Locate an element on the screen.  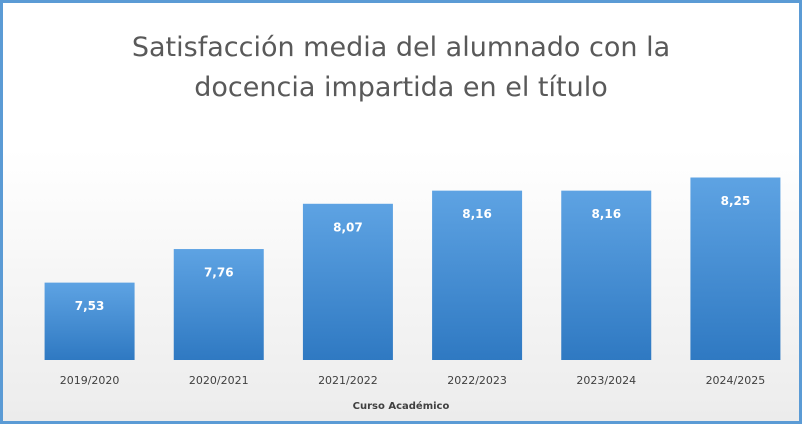
x-tick-label: 2019/2020 is located at coordinates (90, 380).